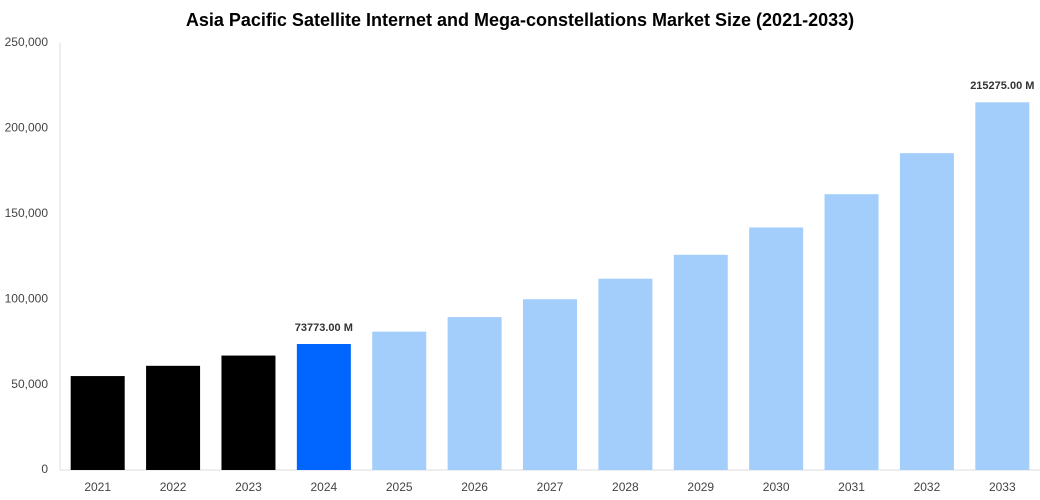 Image resolution: width=1040 pixels, height=500 pixels. I want to click on x-tick-label: 2031, so click(851, 487).